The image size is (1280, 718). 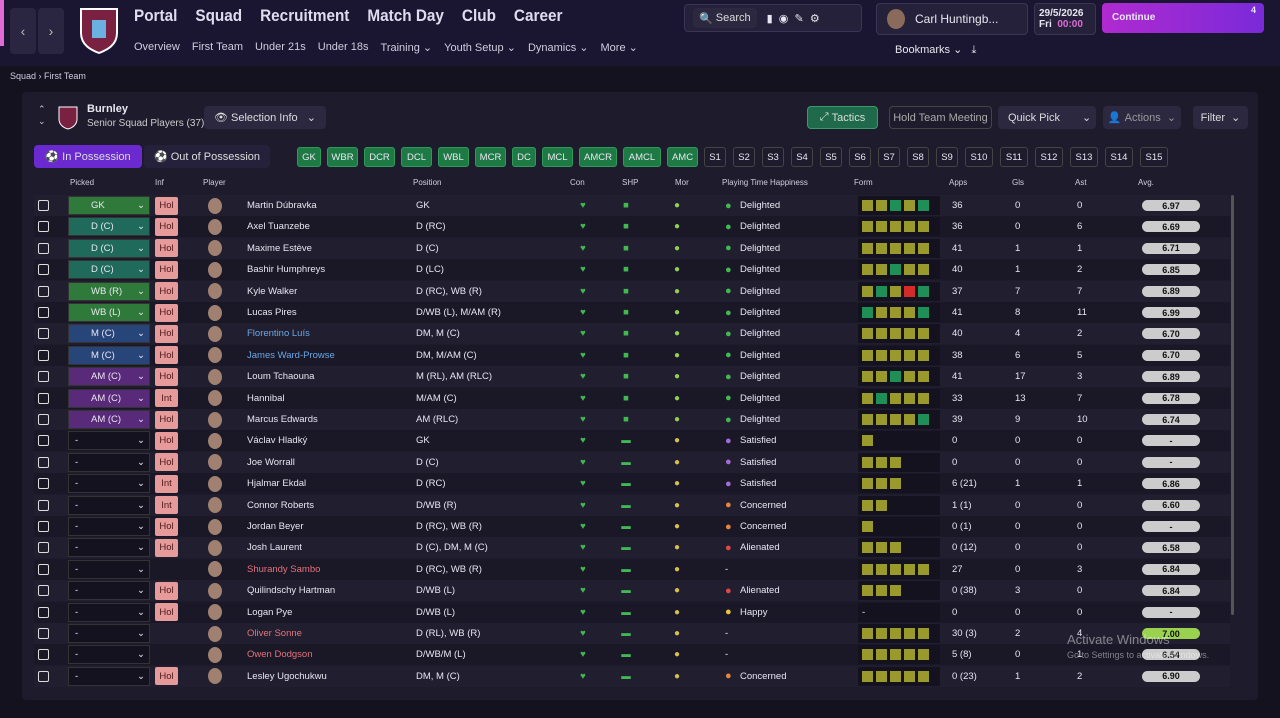 I want to click on position-slot: MCR, so click(x=490, y=157).